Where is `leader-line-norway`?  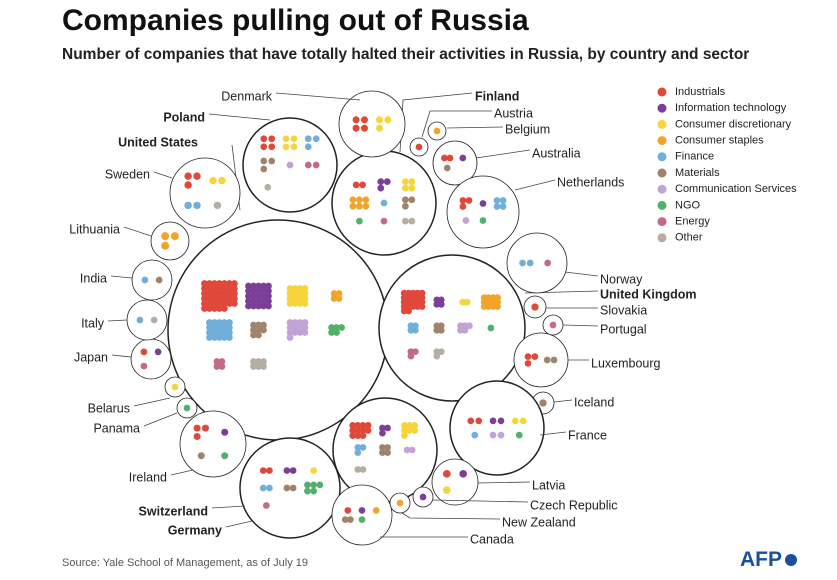 leader-line-norway is located at coordinates (581, 274).